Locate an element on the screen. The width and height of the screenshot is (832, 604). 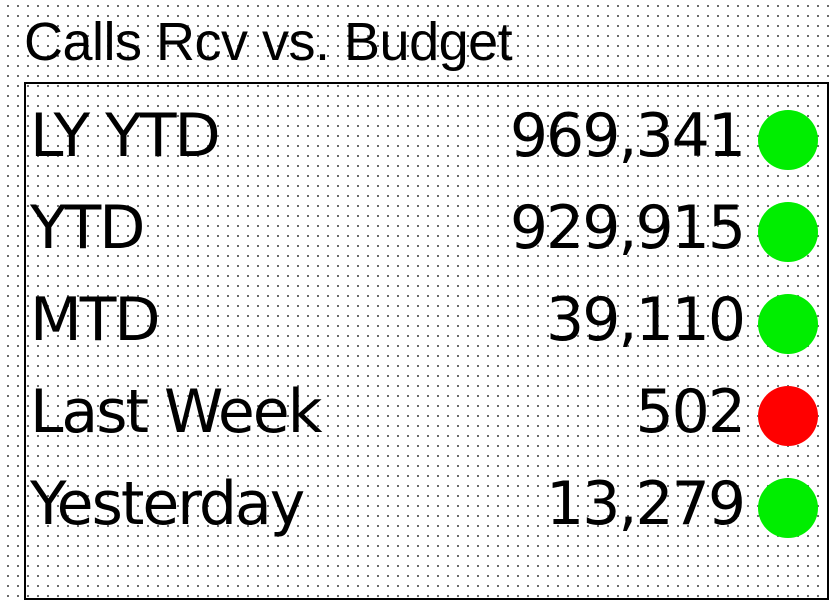
kpi-value: 39,110 is located at coordinates (646, 320).